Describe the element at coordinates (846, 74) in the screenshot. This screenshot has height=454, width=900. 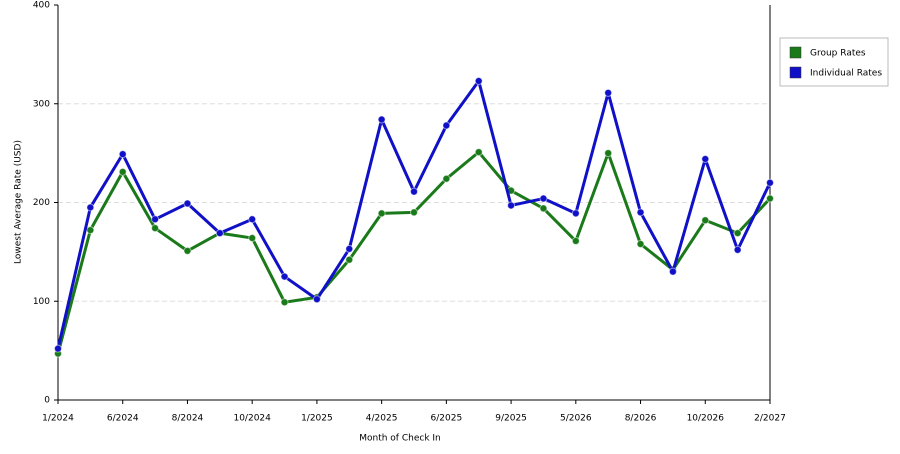
I see `legend-label: Individual Rates` at that location.